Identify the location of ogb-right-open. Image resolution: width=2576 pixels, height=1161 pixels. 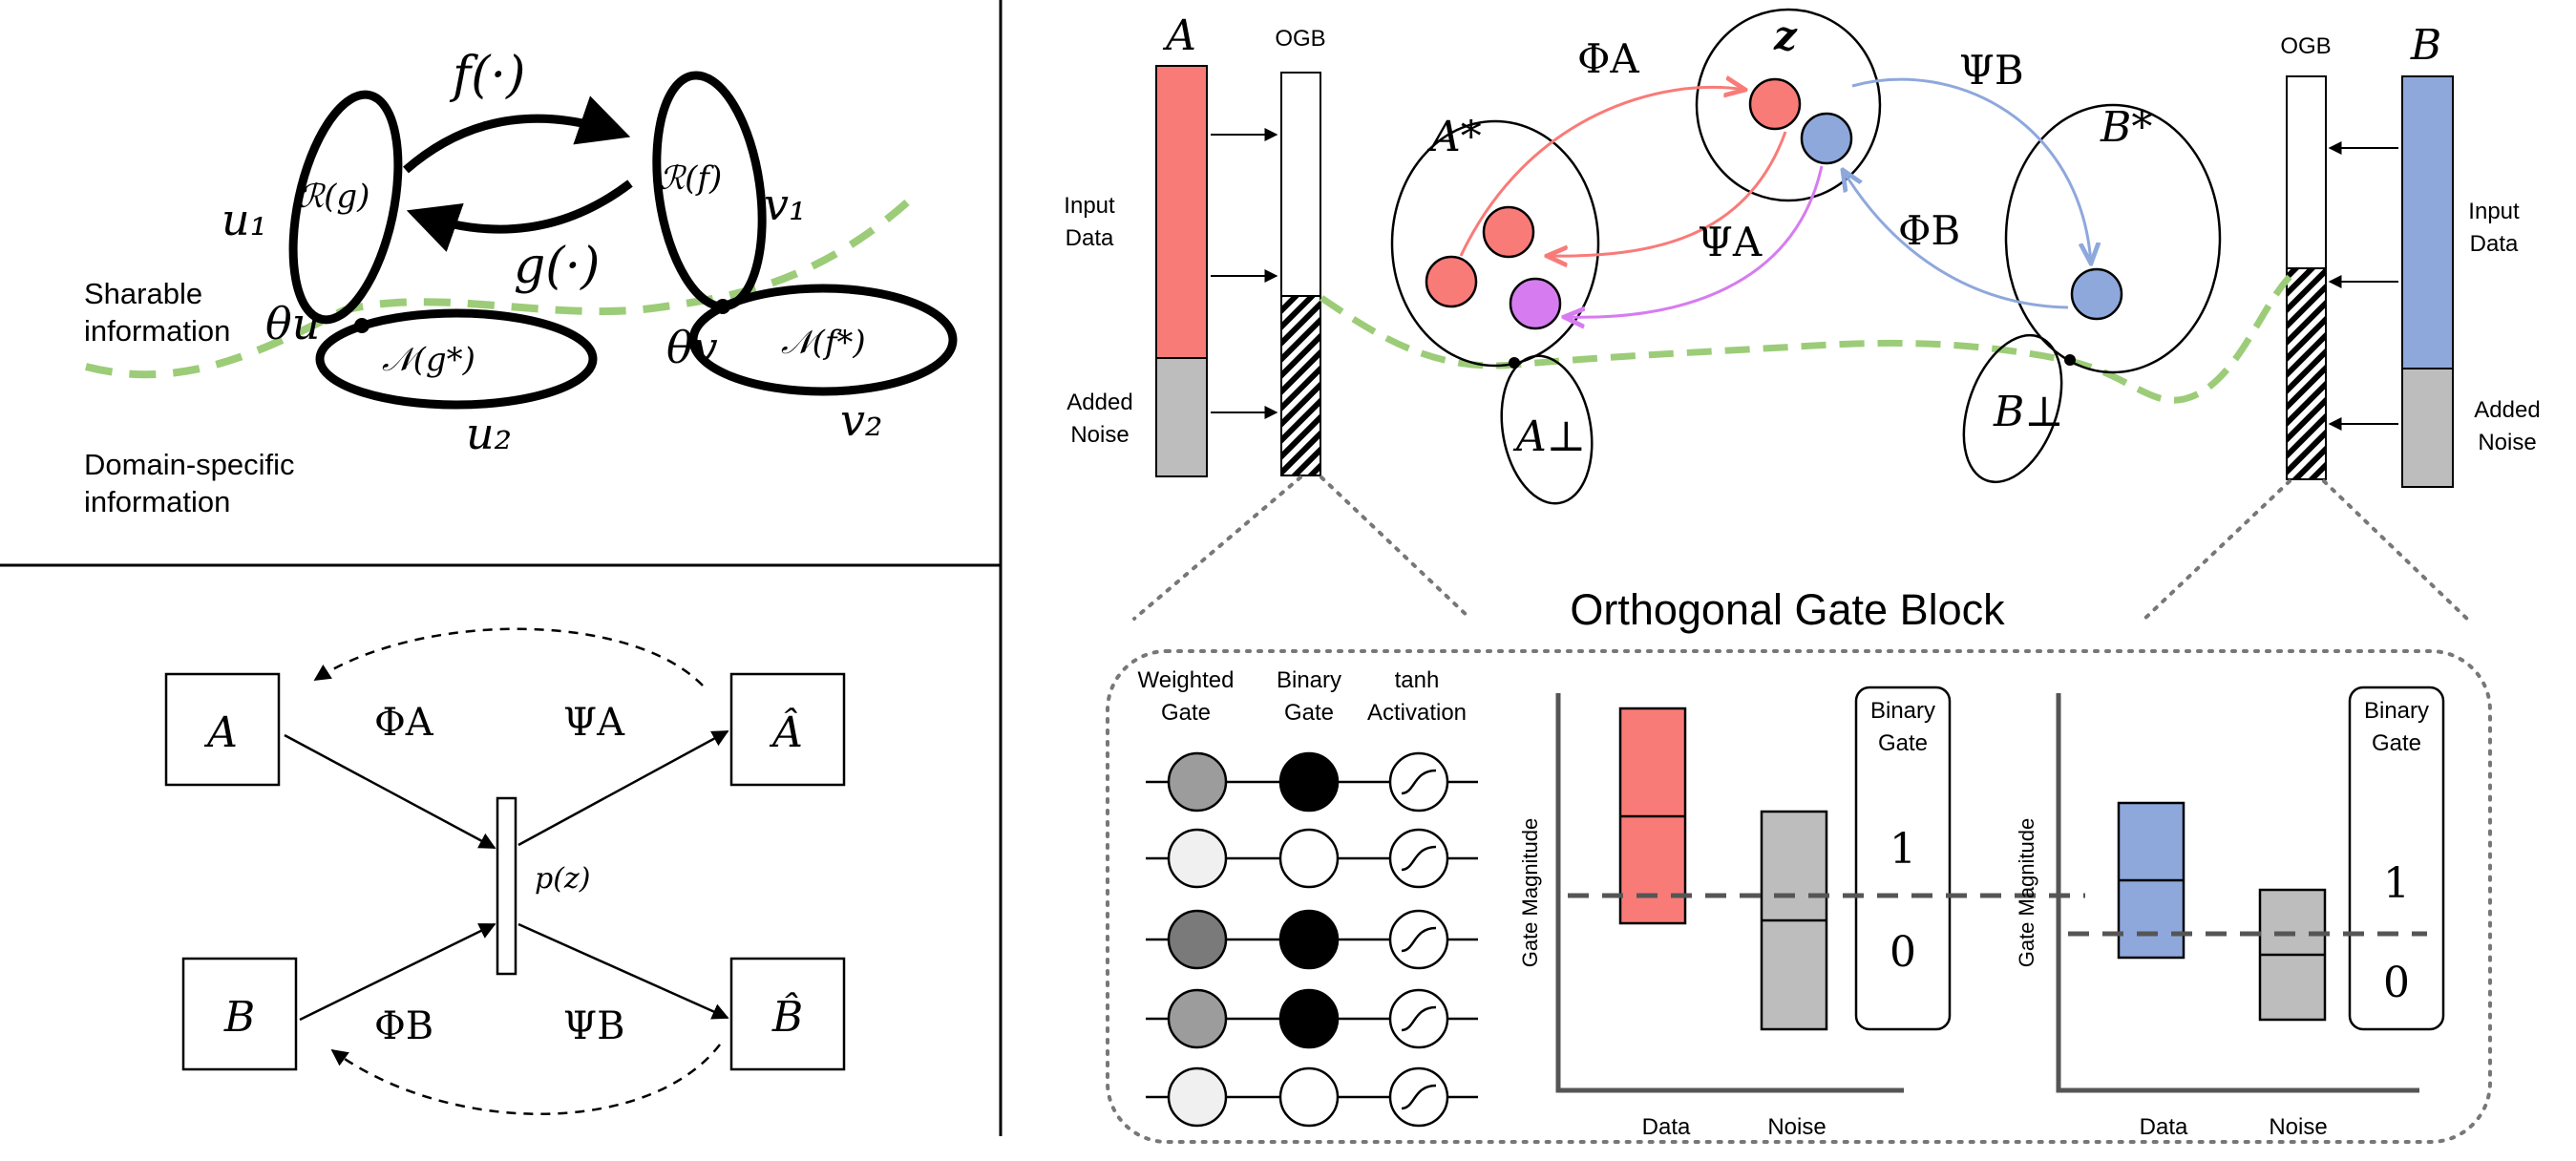
(2306, 172).